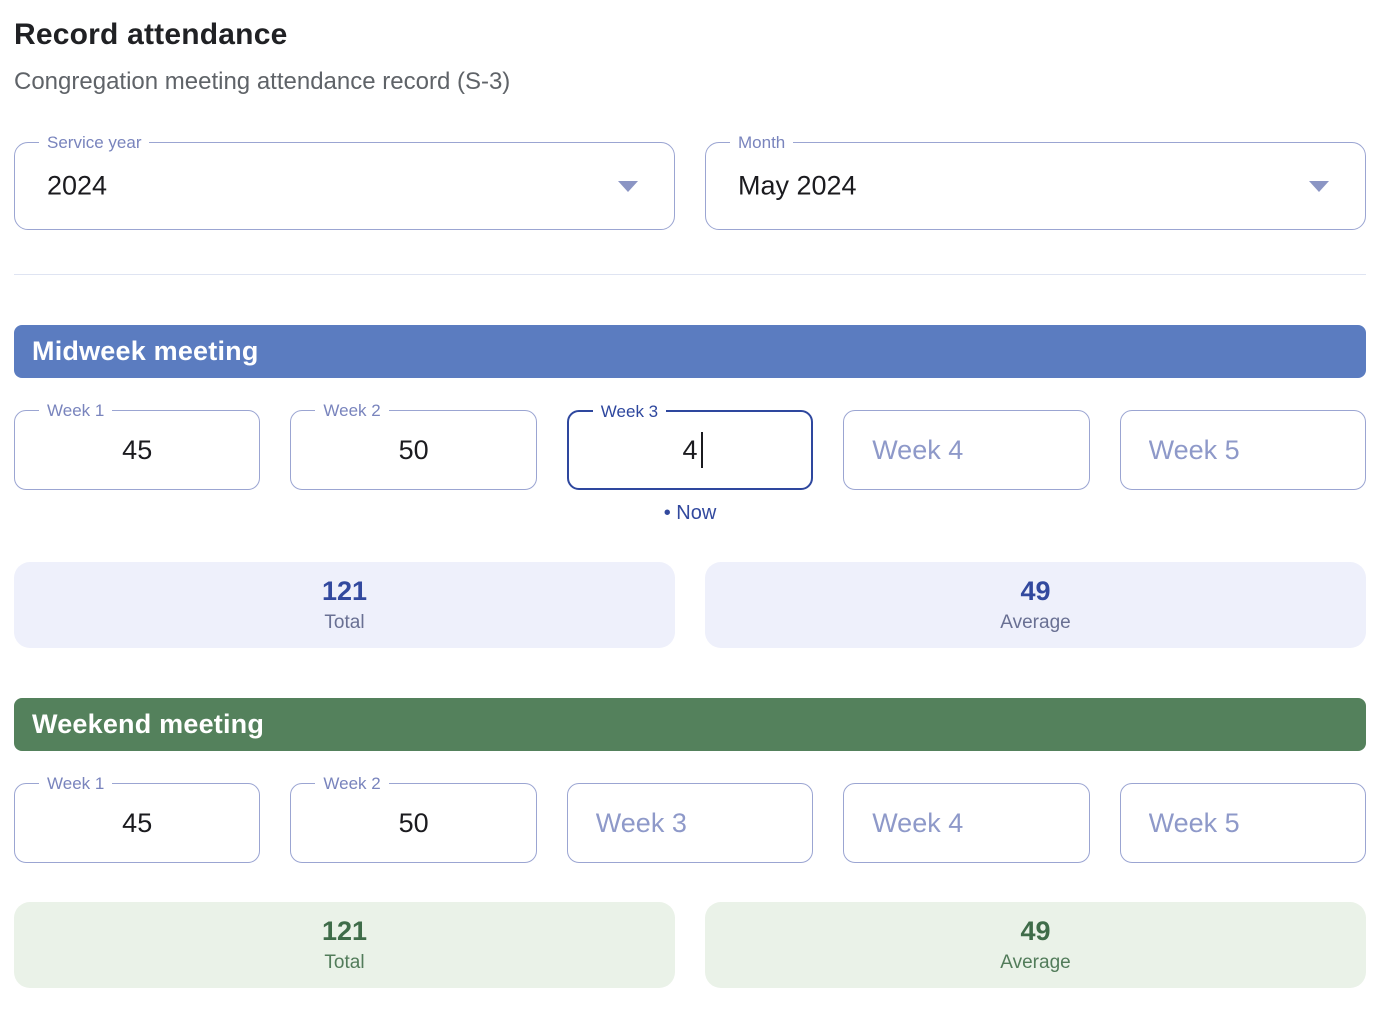 The height and width of the screenshot is (1012, 1380). I want to click on weekend-summary-row: 121 Total 49 Average, so click(690, 945).